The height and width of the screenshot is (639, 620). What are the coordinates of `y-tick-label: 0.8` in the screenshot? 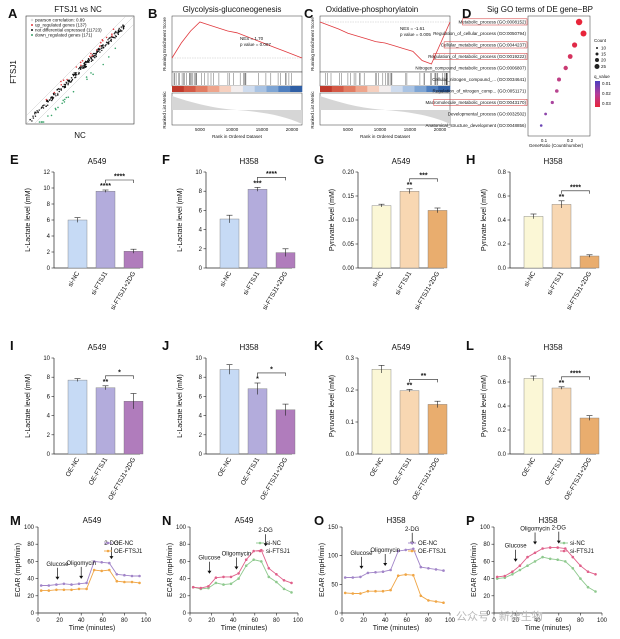 It's located at (502, 359).